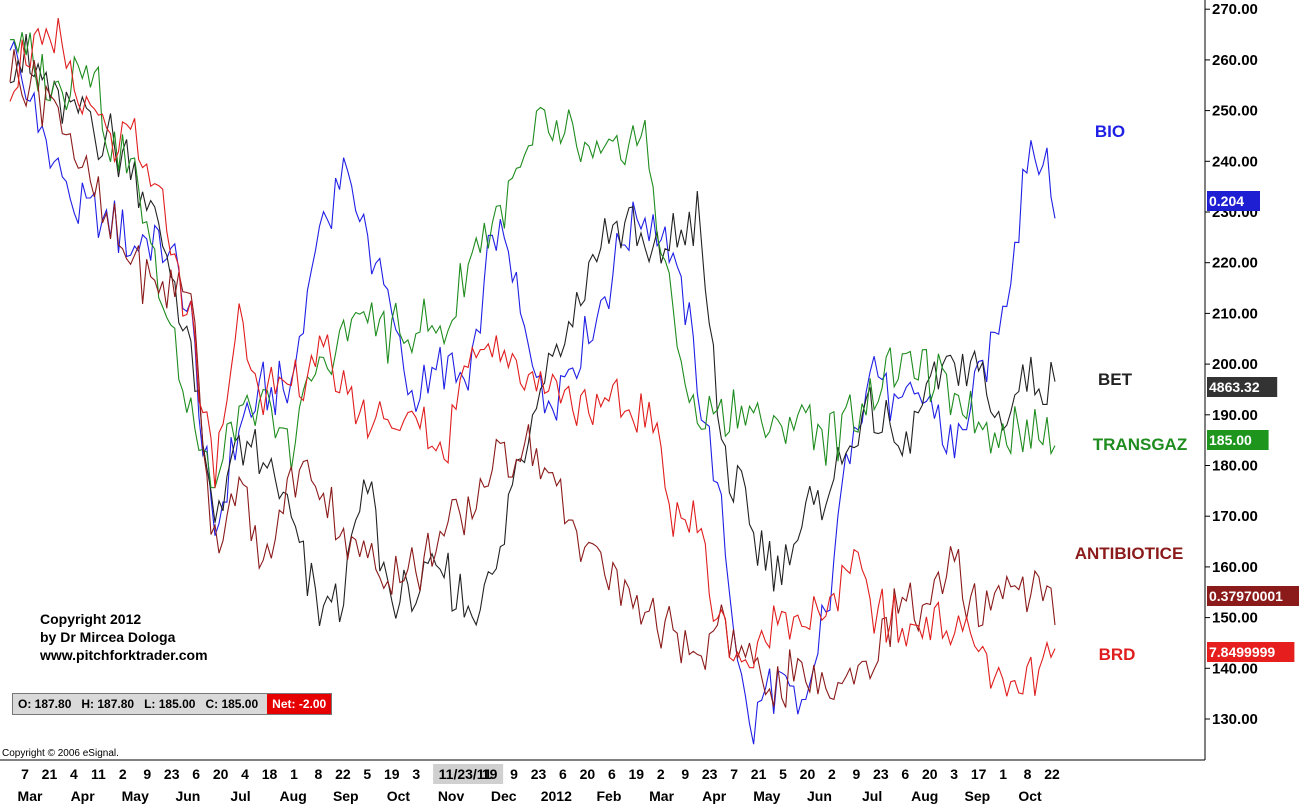 Image resolution: width=1313 pixels, height=807 pixels. I want to click on price-tick-label: 200.00, so click(1235, 364).